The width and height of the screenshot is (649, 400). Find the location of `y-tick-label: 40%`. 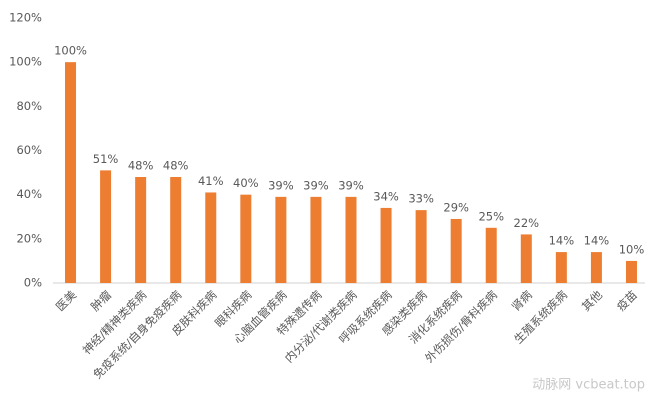

y-tick-label: 40% is located at coordinates (29, 194).